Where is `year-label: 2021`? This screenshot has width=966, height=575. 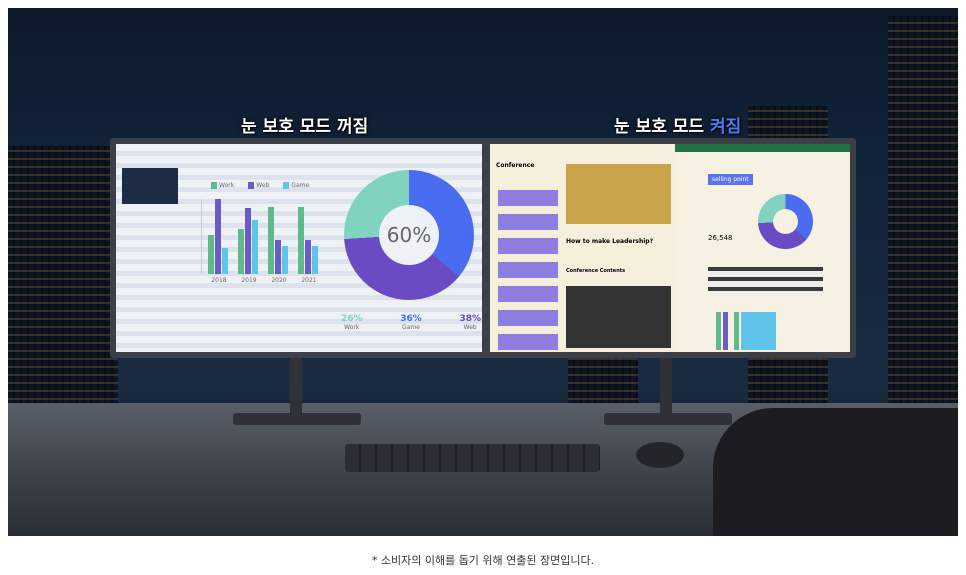 year-label: 2021 is located at coordinates (309, 280).